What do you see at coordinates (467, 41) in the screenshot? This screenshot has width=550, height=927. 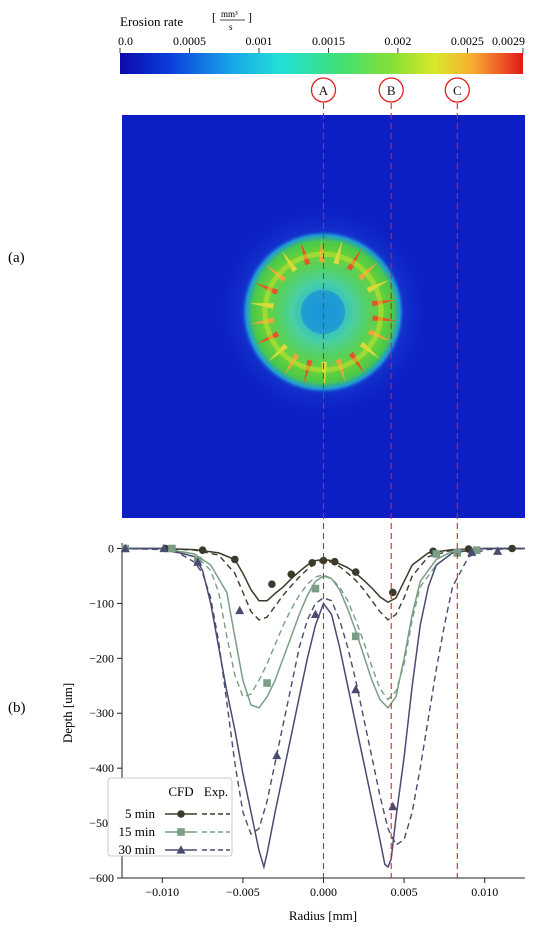 I see `colorbar-tick-label: 0.0025` at bounding box center [467, 41].